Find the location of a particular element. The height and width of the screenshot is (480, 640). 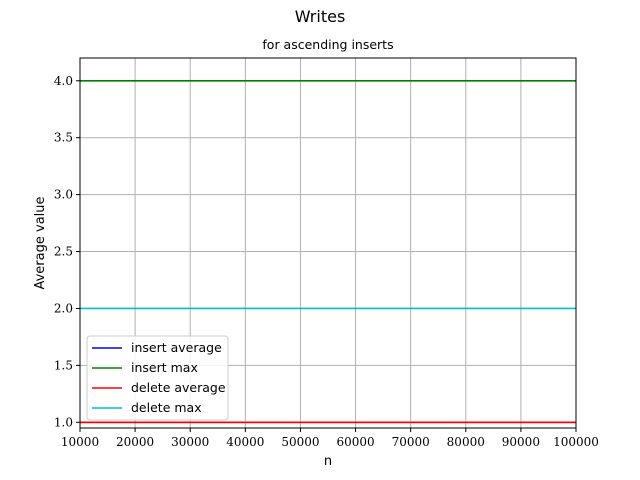

chart-subtitle: for ascending inserts is located at coordinates (327, 44).